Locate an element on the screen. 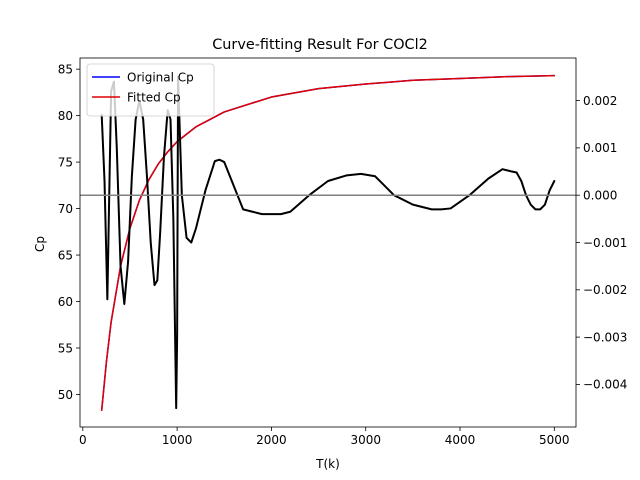 This screenshot has height=480, width=640. y2-tick-label: 0.002 is located at coordinates (600, 101).